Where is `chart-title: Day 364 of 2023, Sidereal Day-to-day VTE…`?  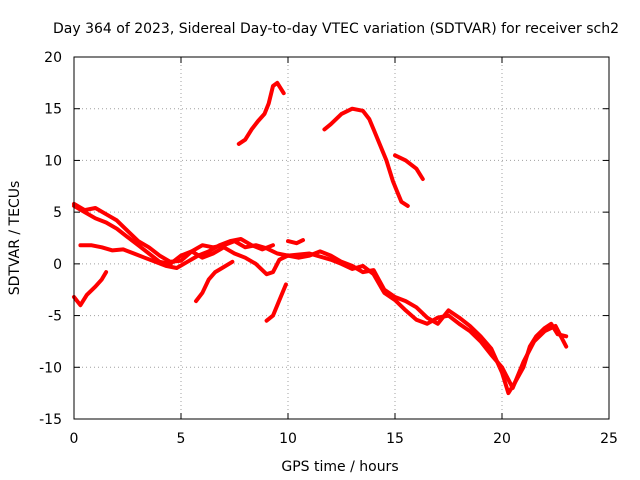
chart-title: Day 364 of 2023, Sidereal Day-to-day VTE… is located at coordinates (336, 29).